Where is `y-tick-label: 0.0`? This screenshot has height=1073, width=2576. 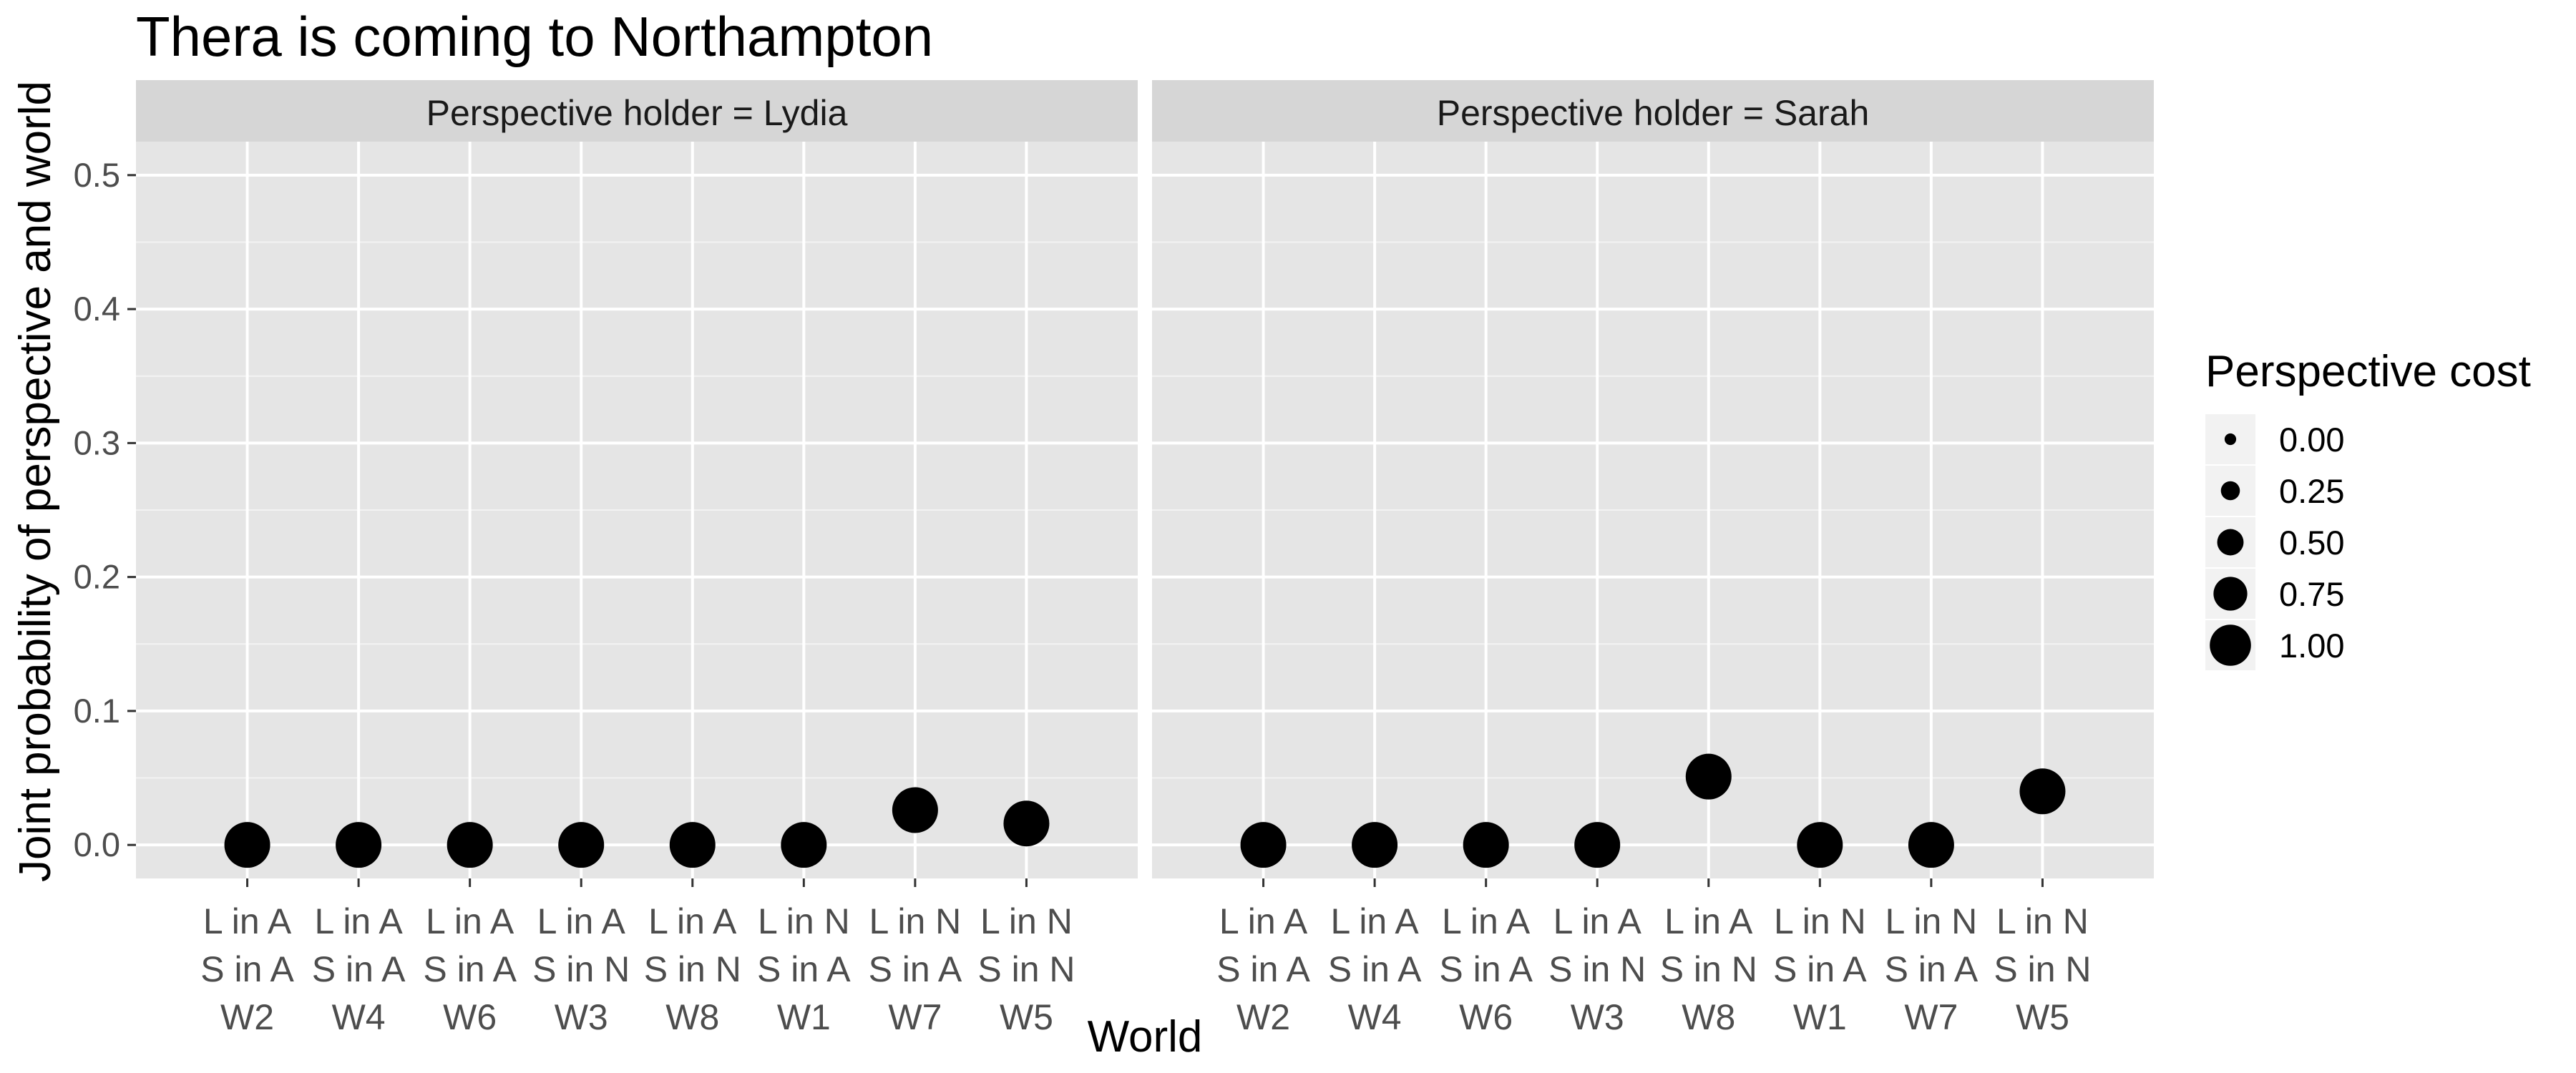 y-tick-label: 0.0 is located at coordinates (97, 844).